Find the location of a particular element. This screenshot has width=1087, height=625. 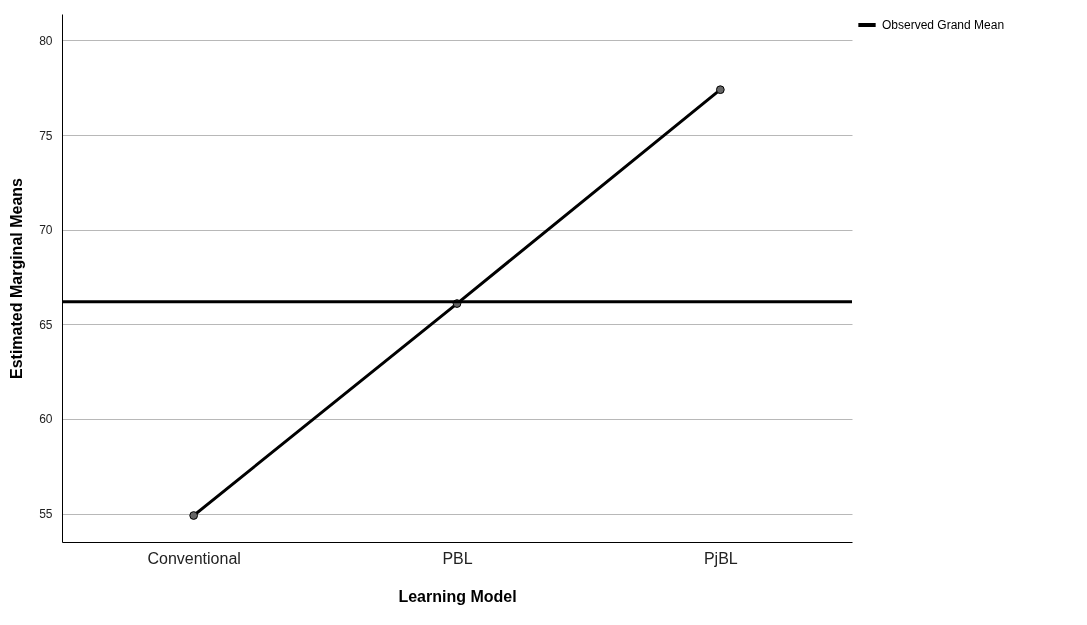

x-tick-label: Conventional is located at coordinates (194, 558).